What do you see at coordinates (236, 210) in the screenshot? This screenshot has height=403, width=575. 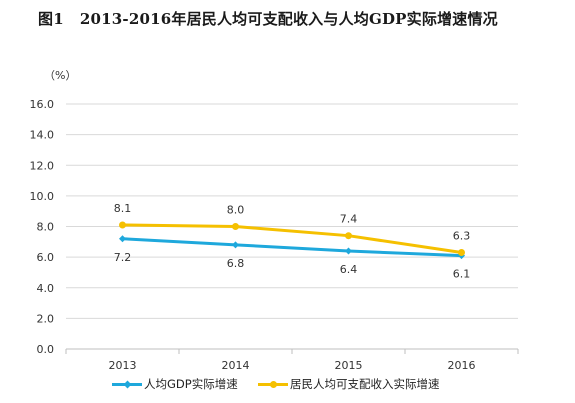 I see `data-label: 8.0` at bounding box center [236, 210].